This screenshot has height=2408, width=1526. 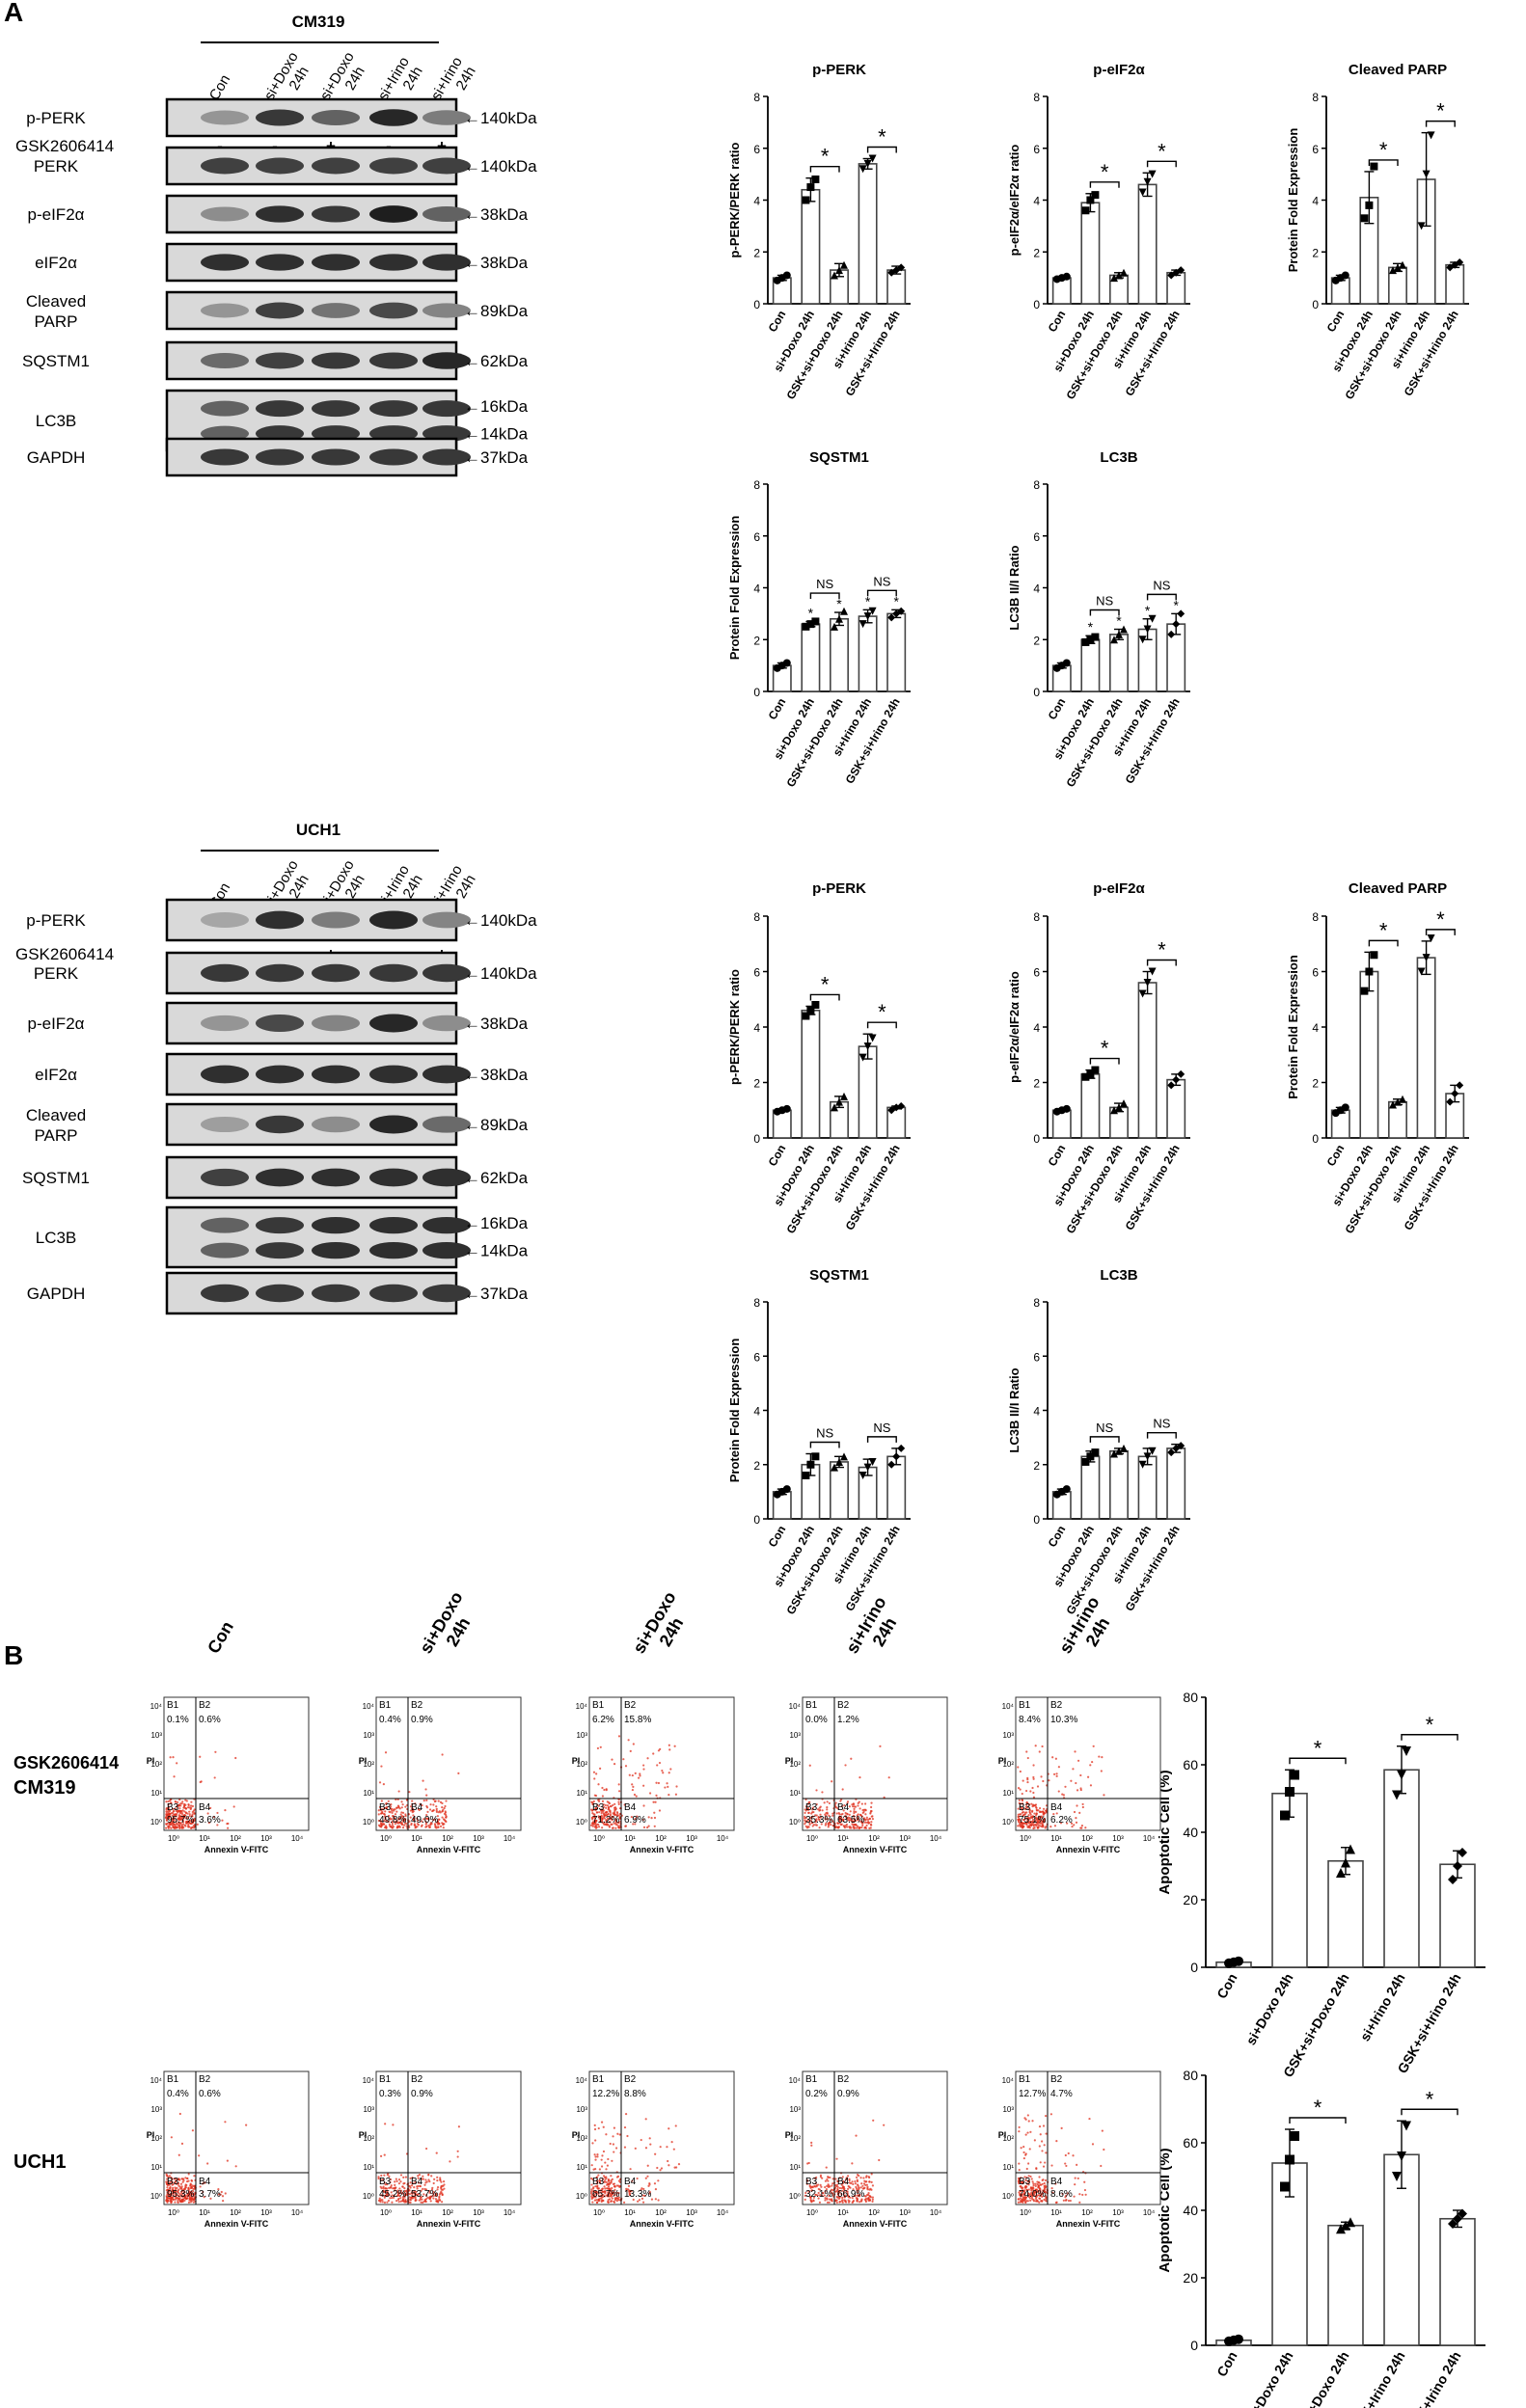 What do you see at coordinates (1315, 973) in the screenshot?
I see `y-tick-label: 6` at bounding box center [1315, 973].